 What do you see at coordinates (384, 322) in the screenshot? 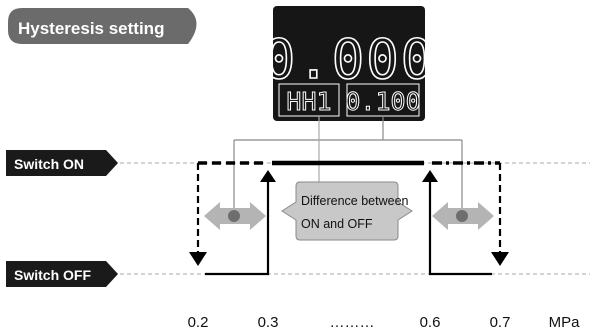
I see `pressure-axis: 0.2 0.3 ……… 0.6 0.7 MPa` at bounding box center [384, 322].